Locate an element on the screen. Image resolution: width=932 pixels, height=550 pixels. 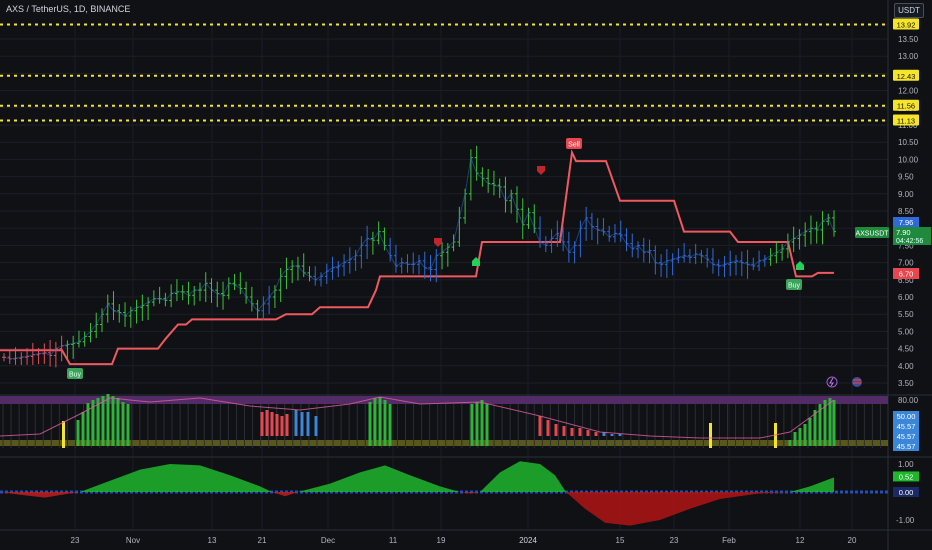
chart-title: AXS / TetherUS, 1D, BINANCE is located at coordinates (68, 9).